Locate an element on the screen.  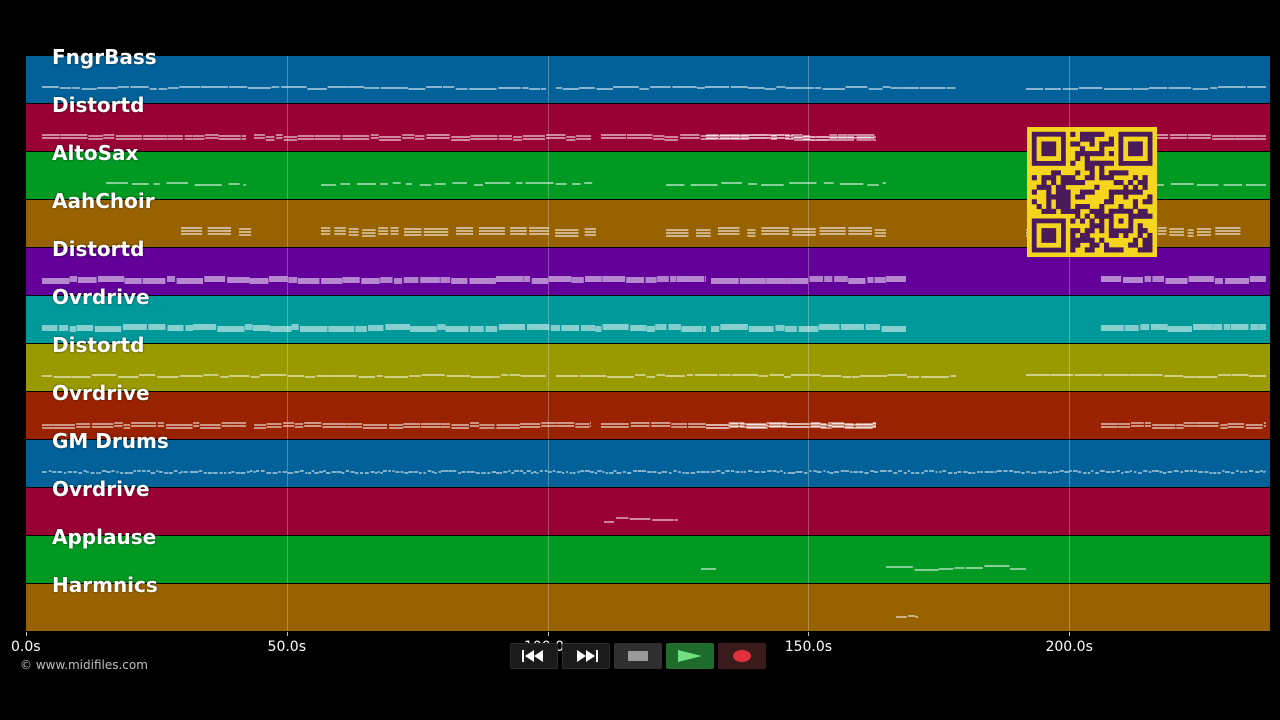
transport-controls is located at coordinates (640, 656).